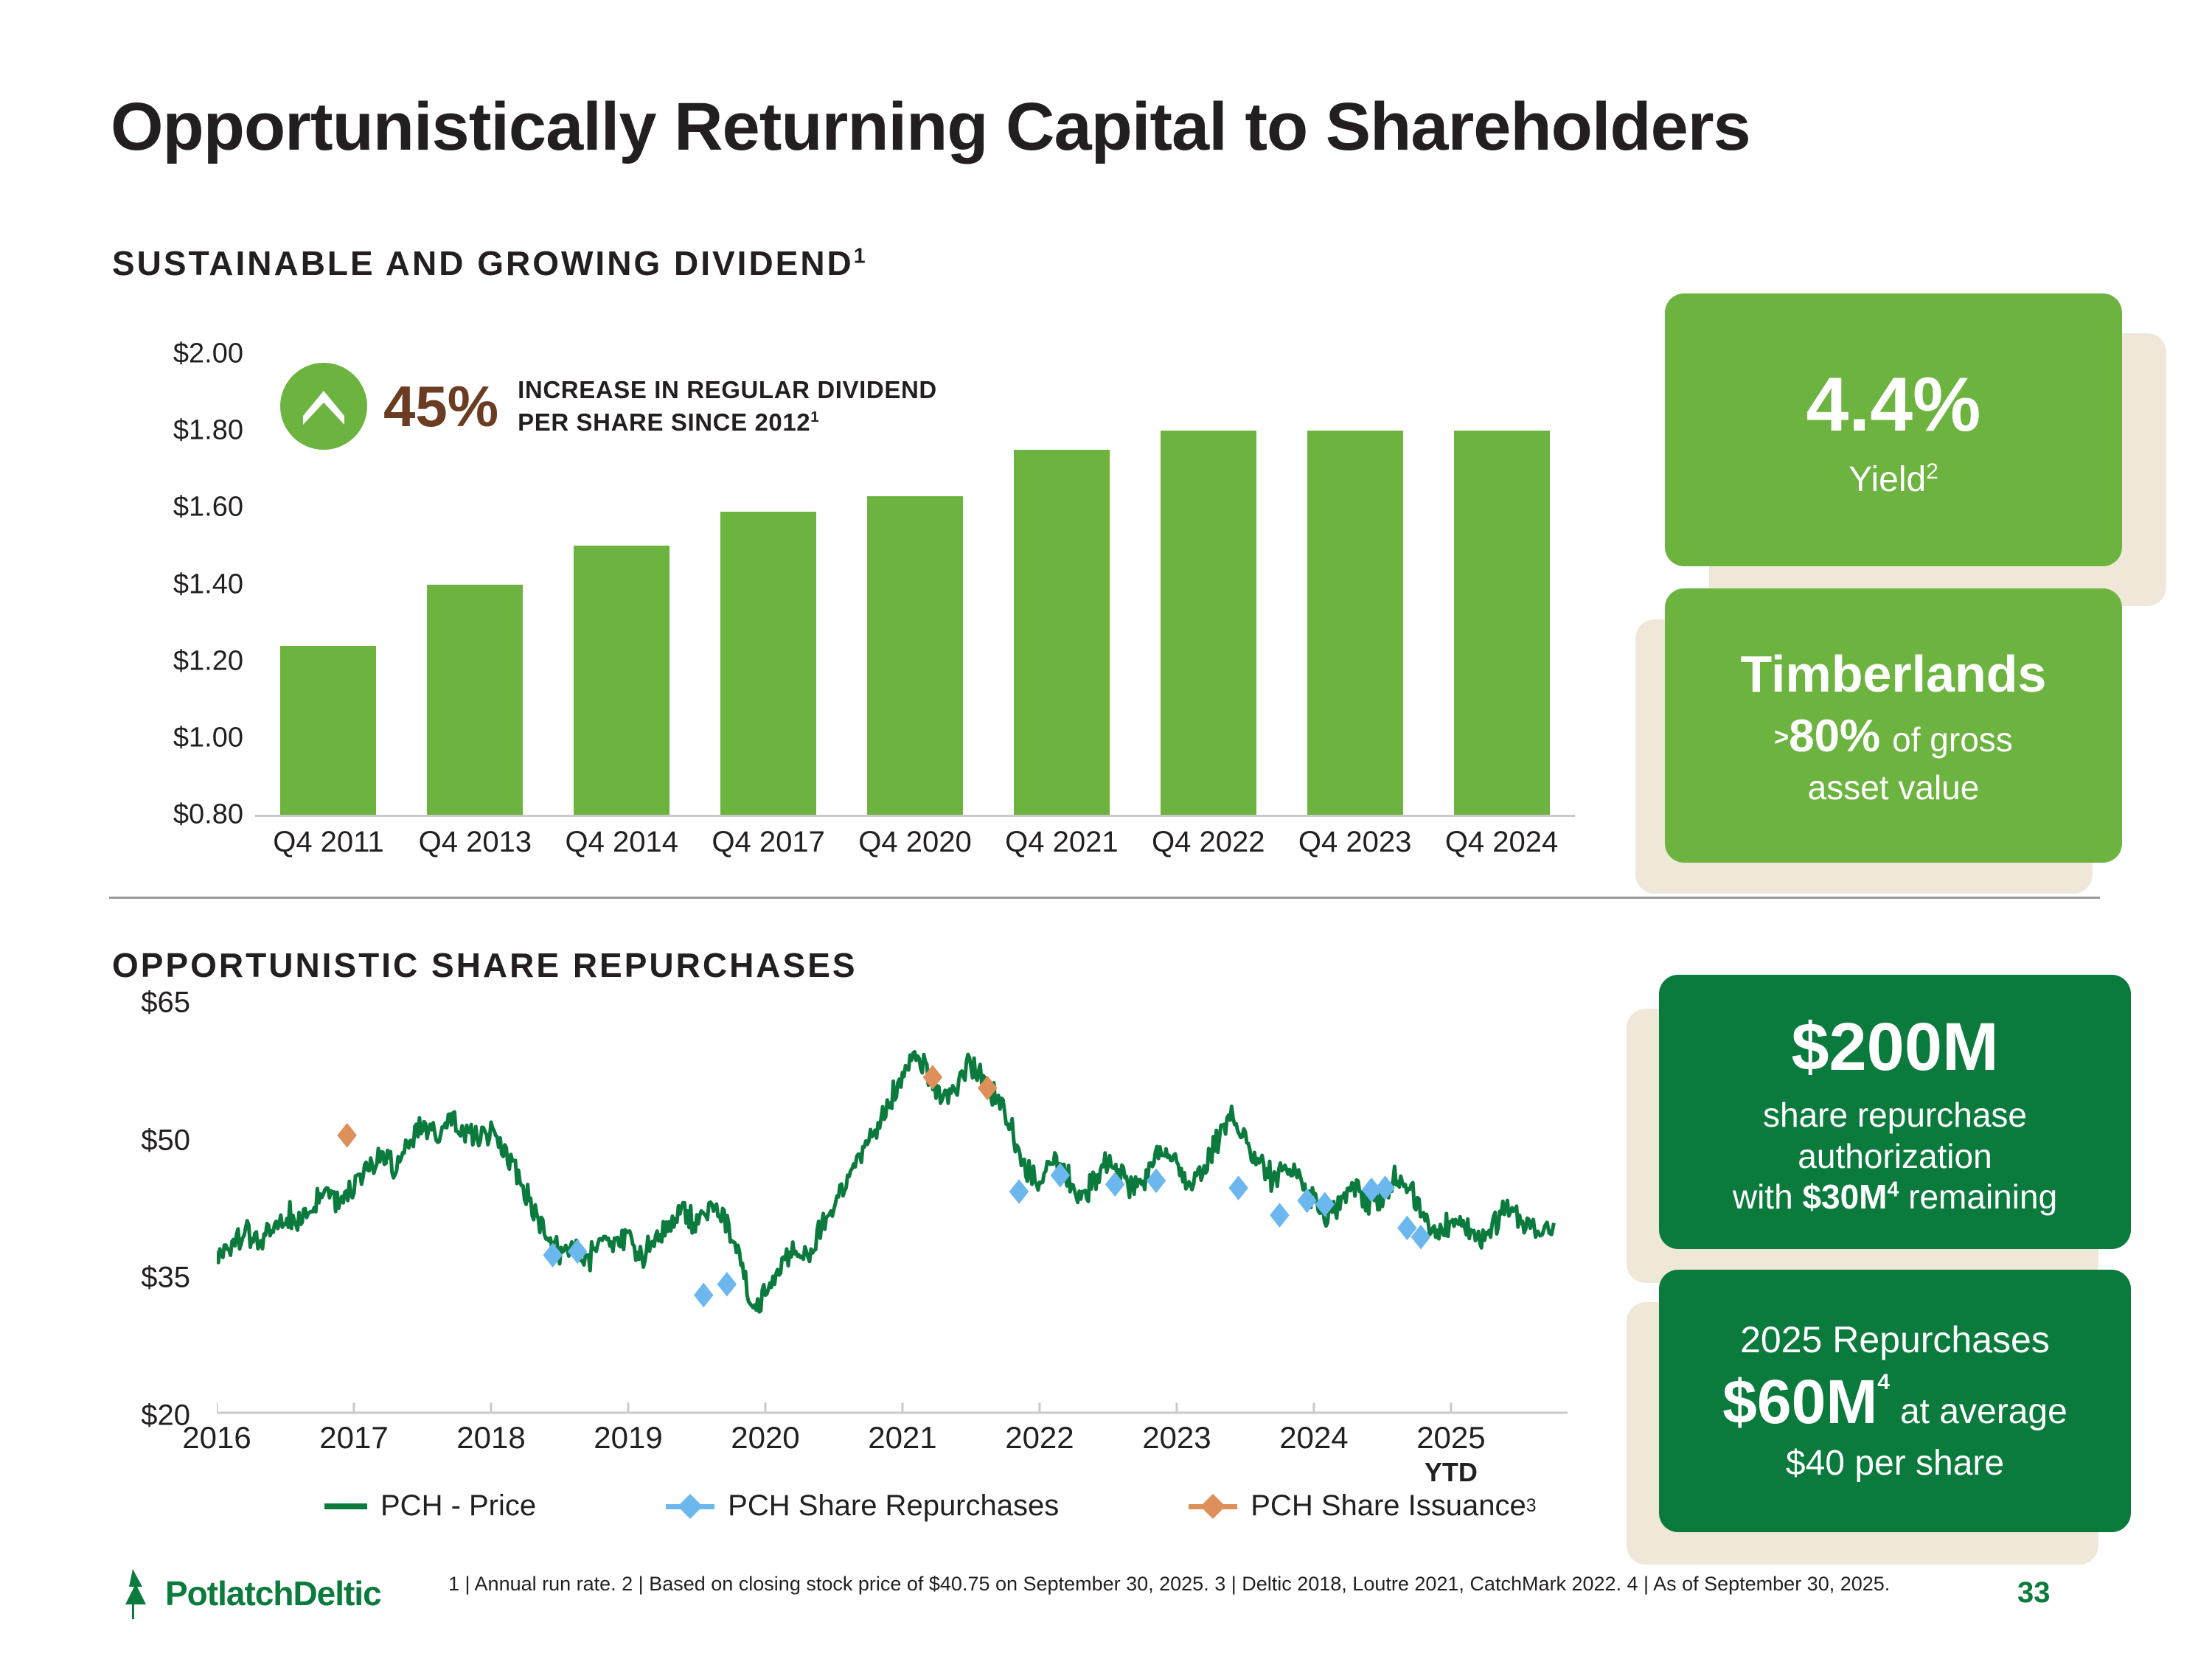 This screenshot has width=2212, height=1659. Describe the element at coordinates (1893, 787) in the screenshot. I see `card-line3: asset value` at that location.